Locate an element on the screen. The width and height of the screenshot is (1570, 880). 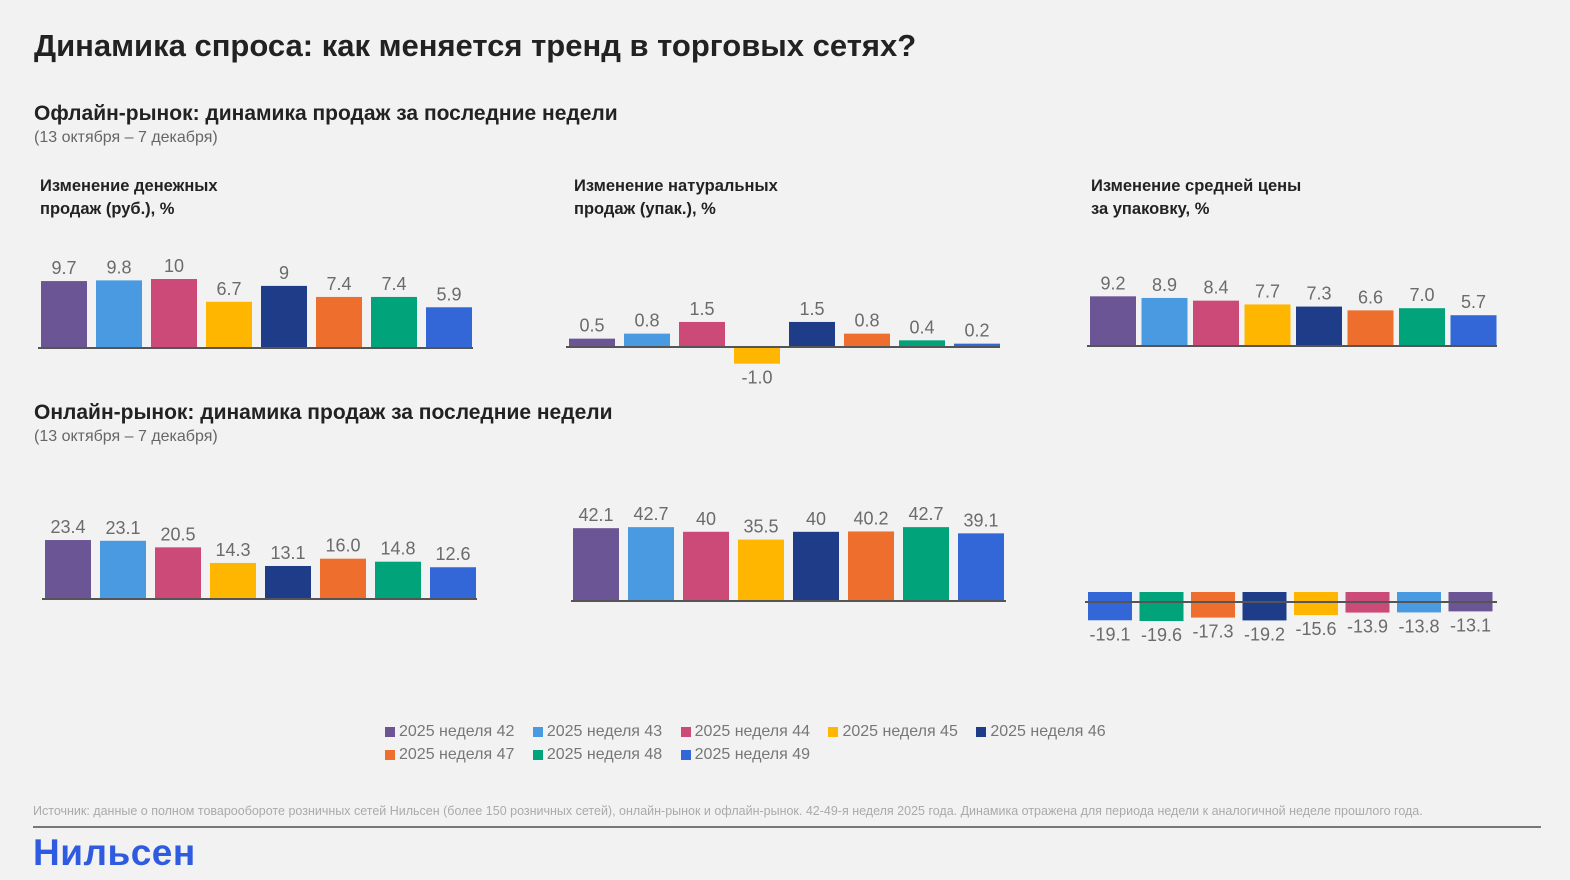
data-label: 8.9 is located at coordinates (1164, 285).